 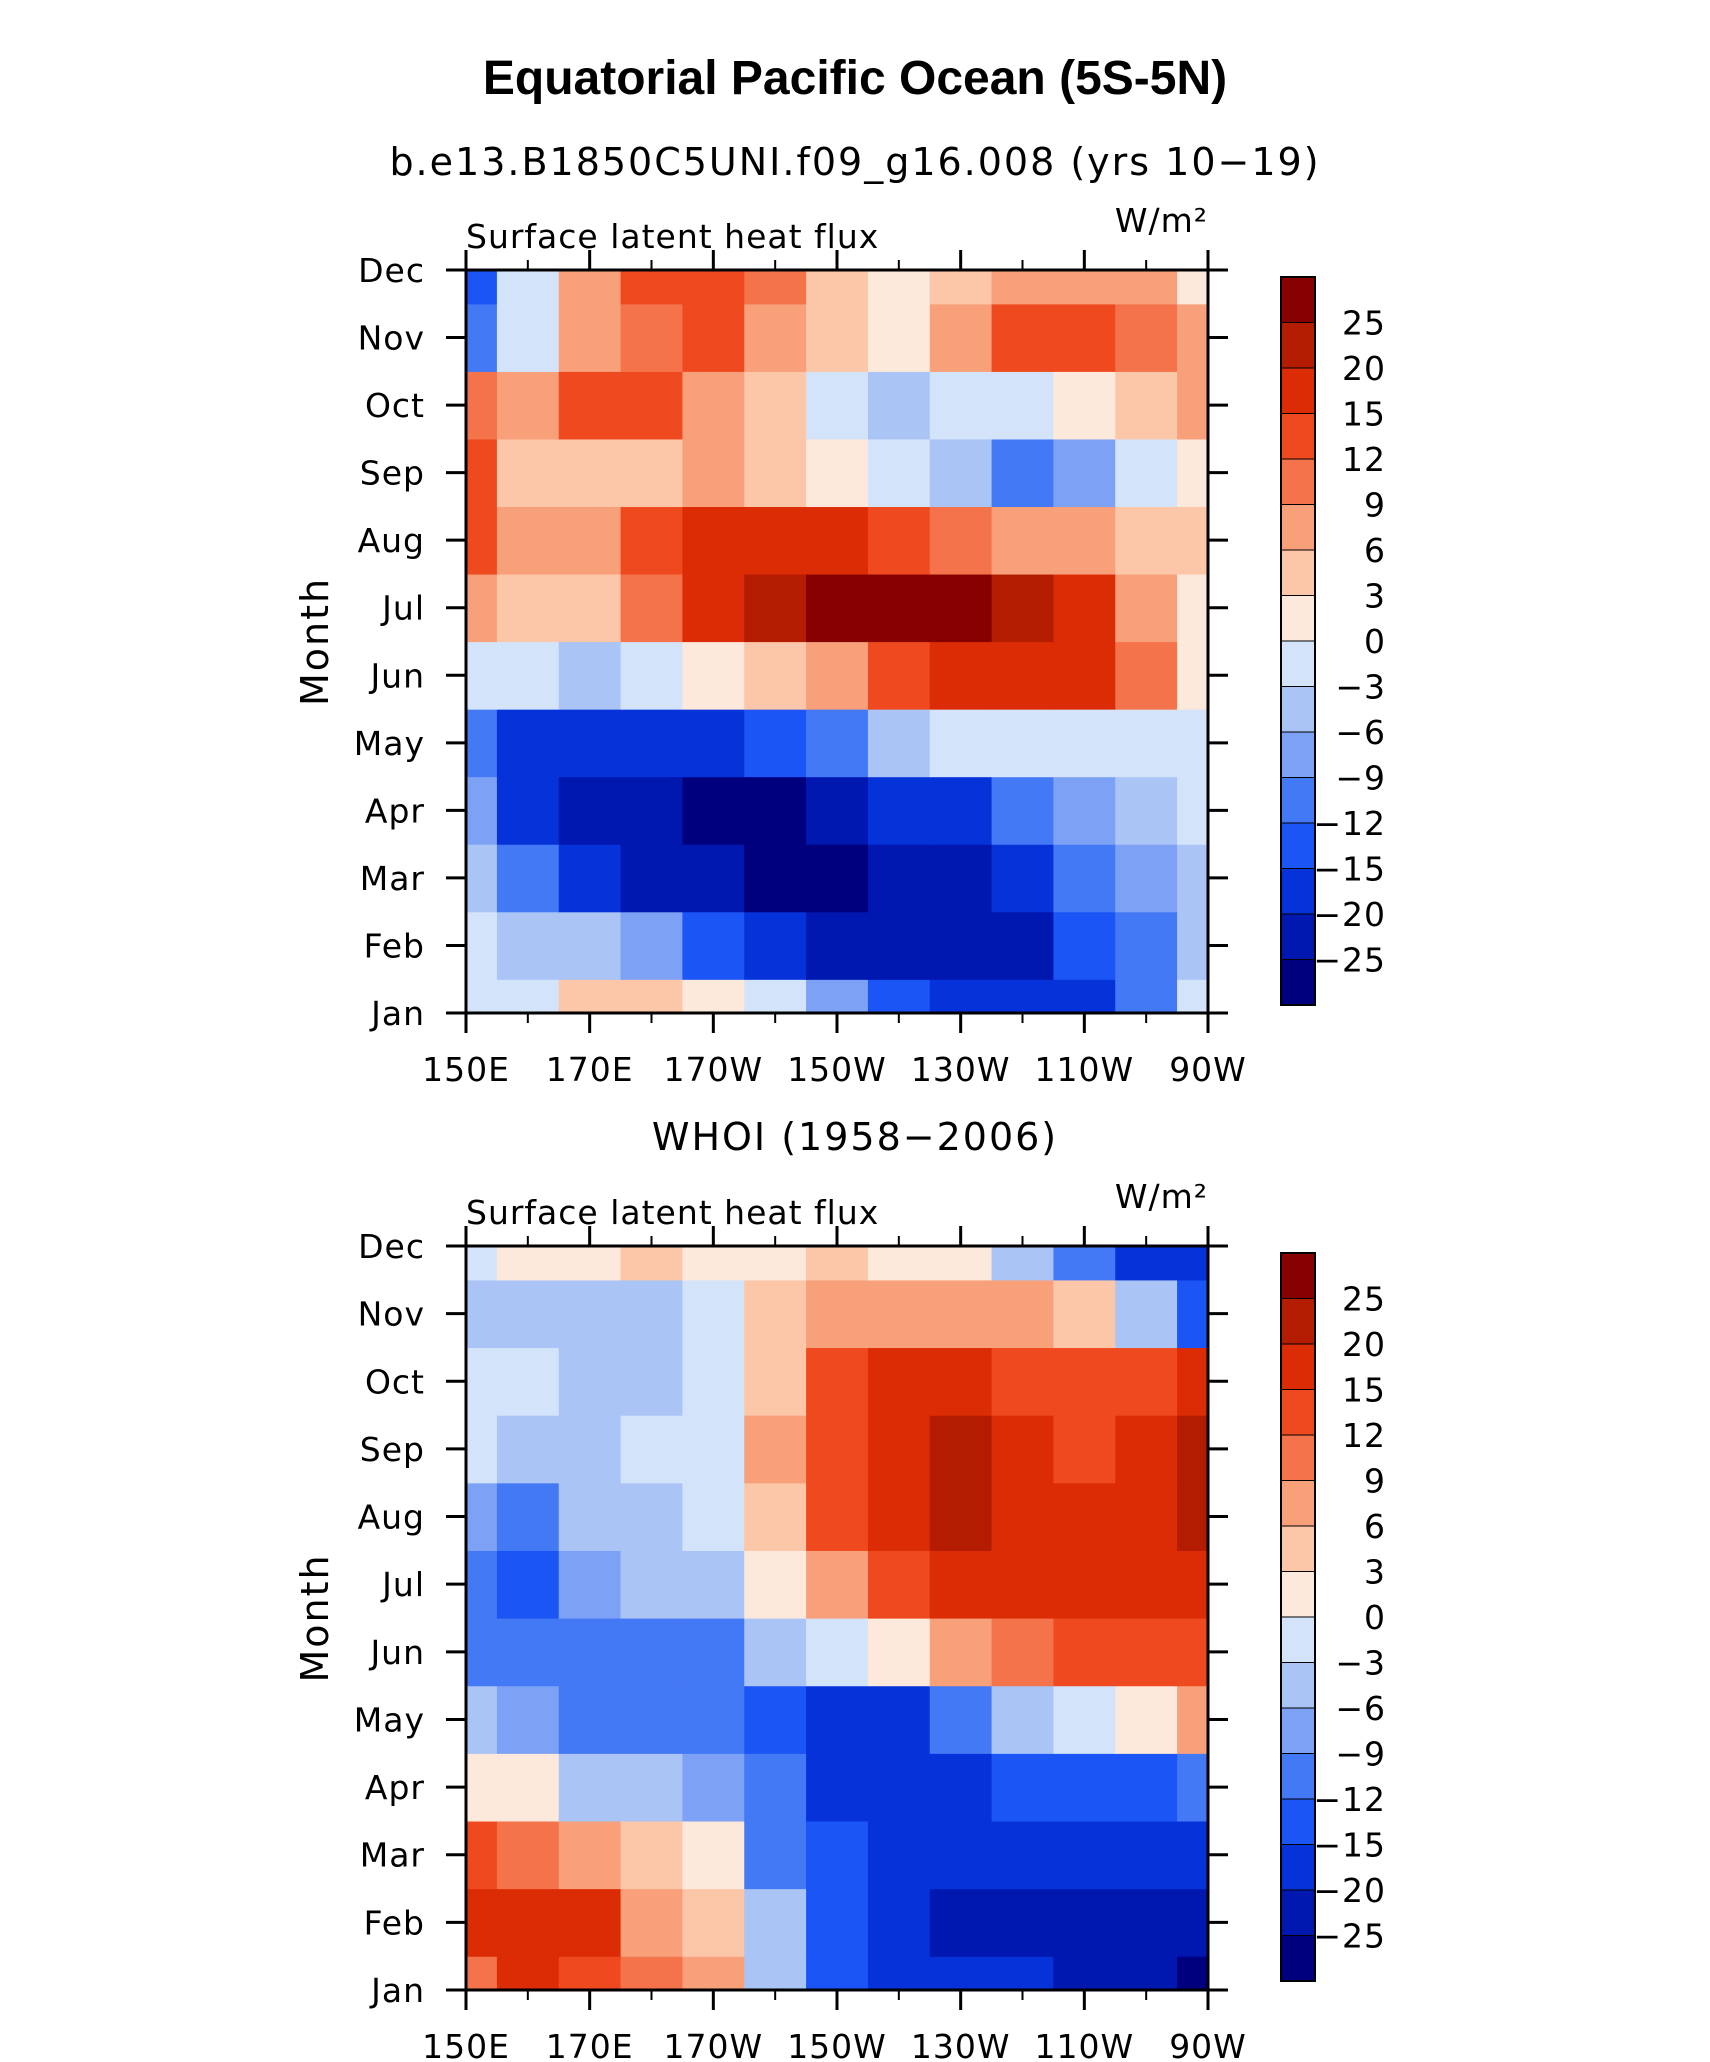 What do you see at coordinates (392, 473) in the screenshot?
I see `y-tick-label: Sep` at bounding box center [392, 473].